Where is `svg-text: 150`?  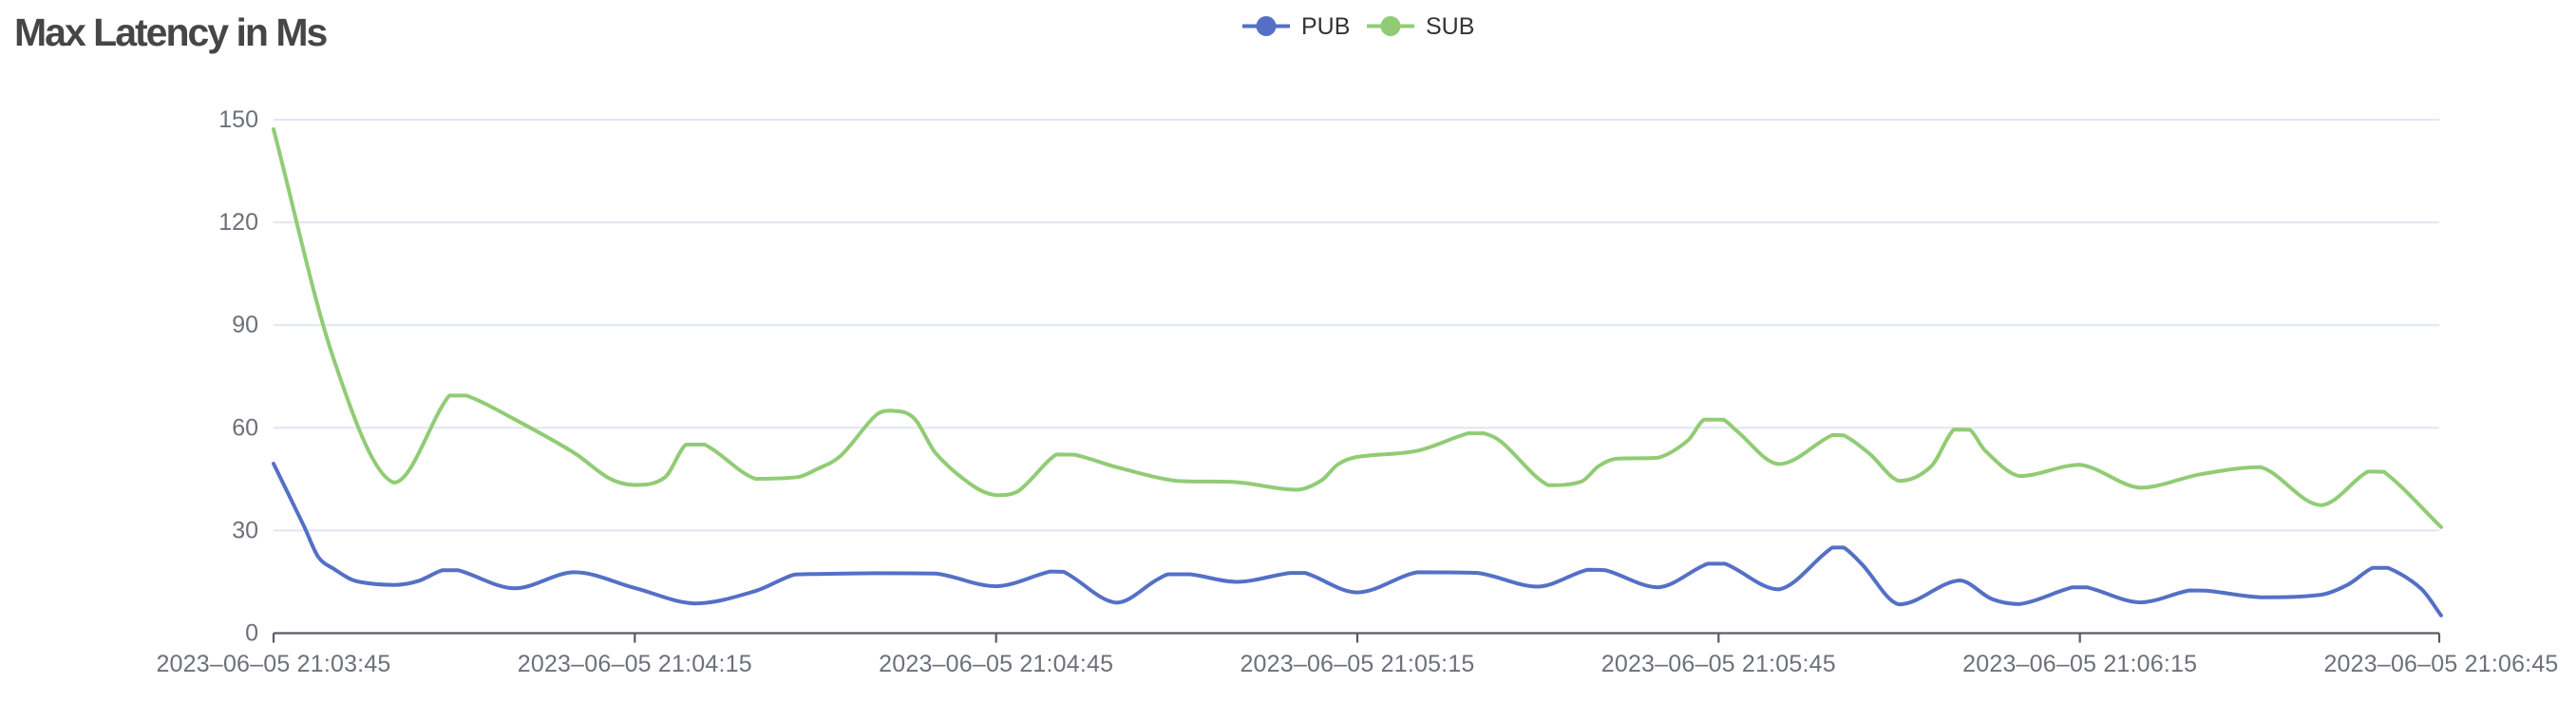 svg-text: 150 is located at coordinates (238, 119).